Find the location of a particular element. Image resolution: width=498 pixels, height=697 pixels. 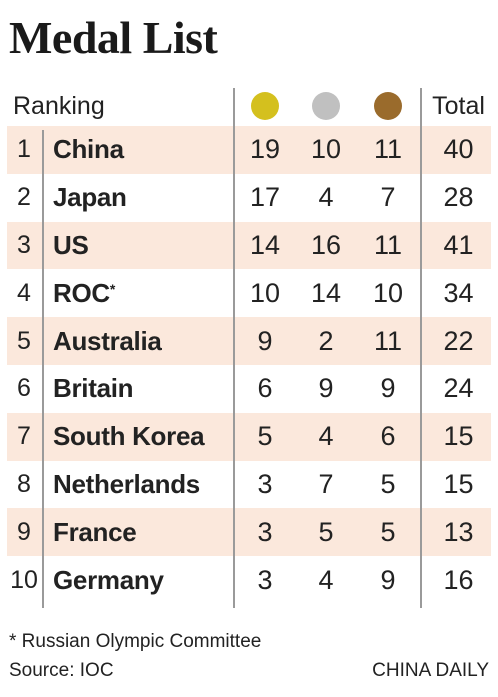

country-name: Japan is located at coordinates (90, 197).